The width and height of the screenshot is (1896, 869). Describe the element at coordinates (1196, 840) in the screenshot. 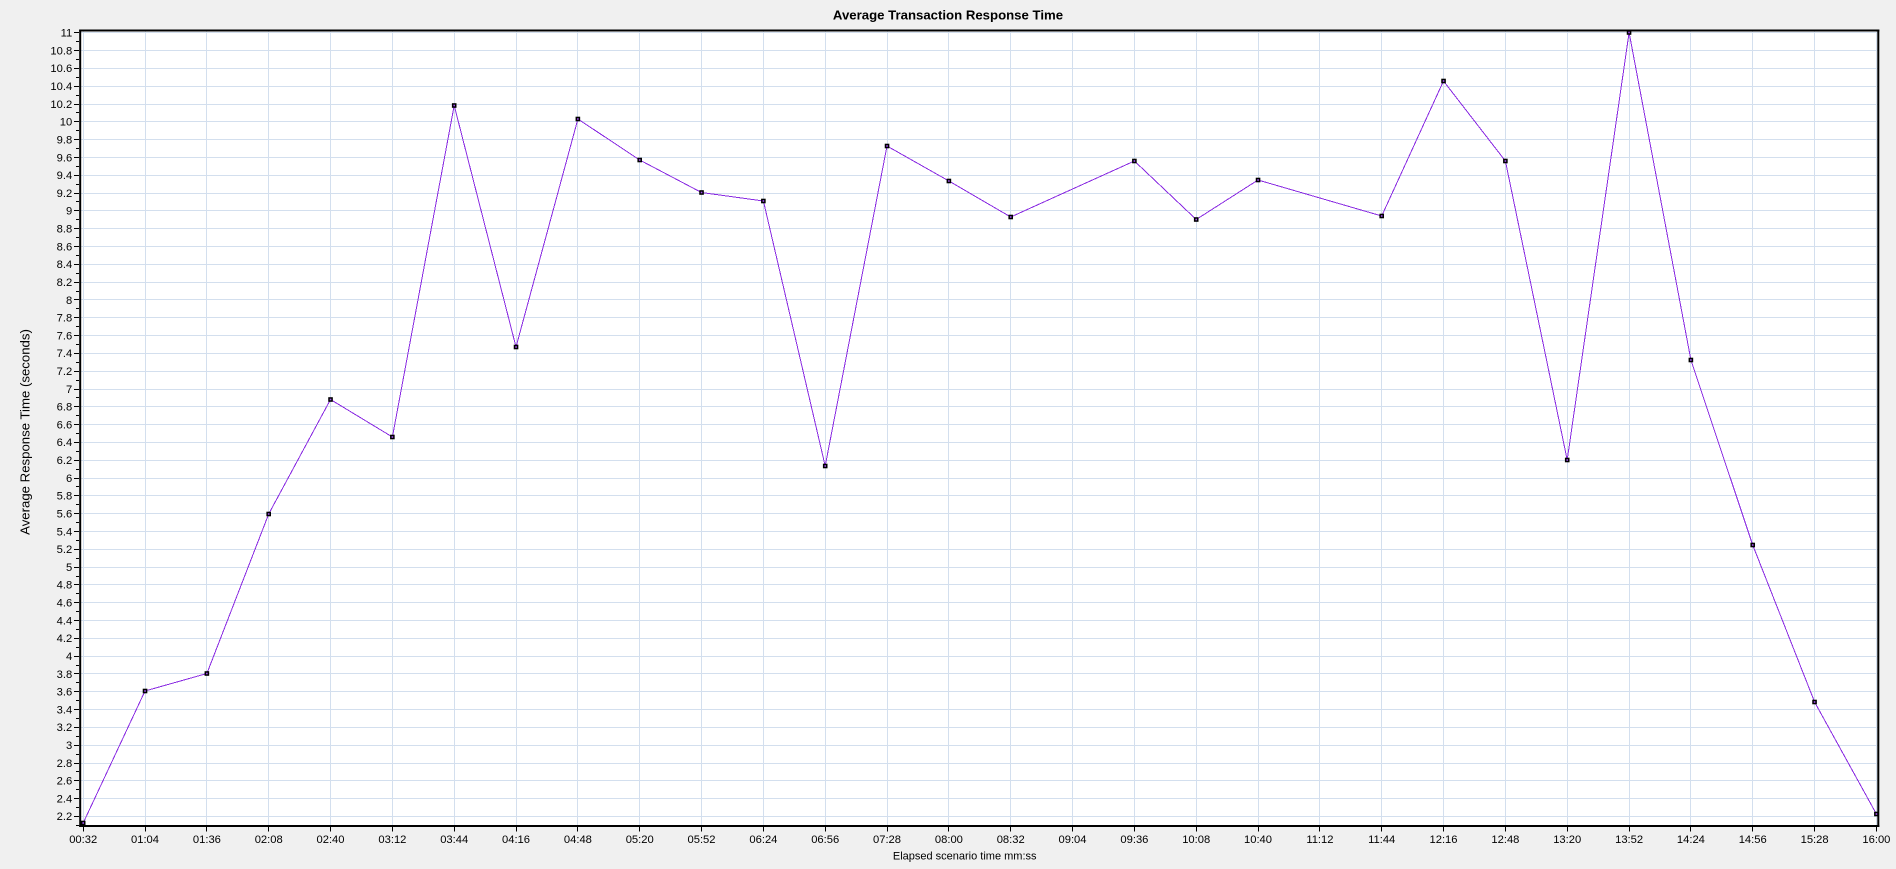

I see `svg-text: 10:08` at that location.